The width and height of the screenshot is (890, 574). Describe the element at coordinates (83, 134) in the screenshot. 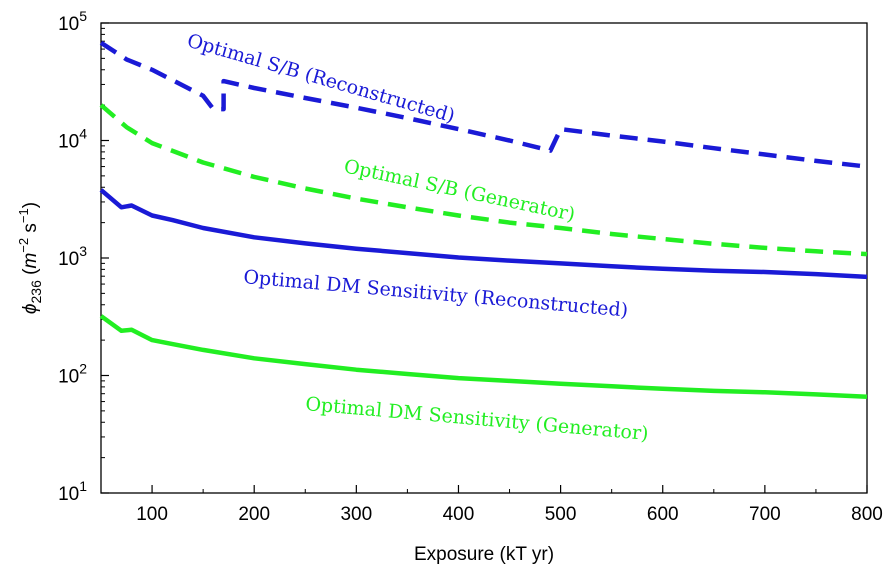

I see `y-tick-exponent: 4` at that location.